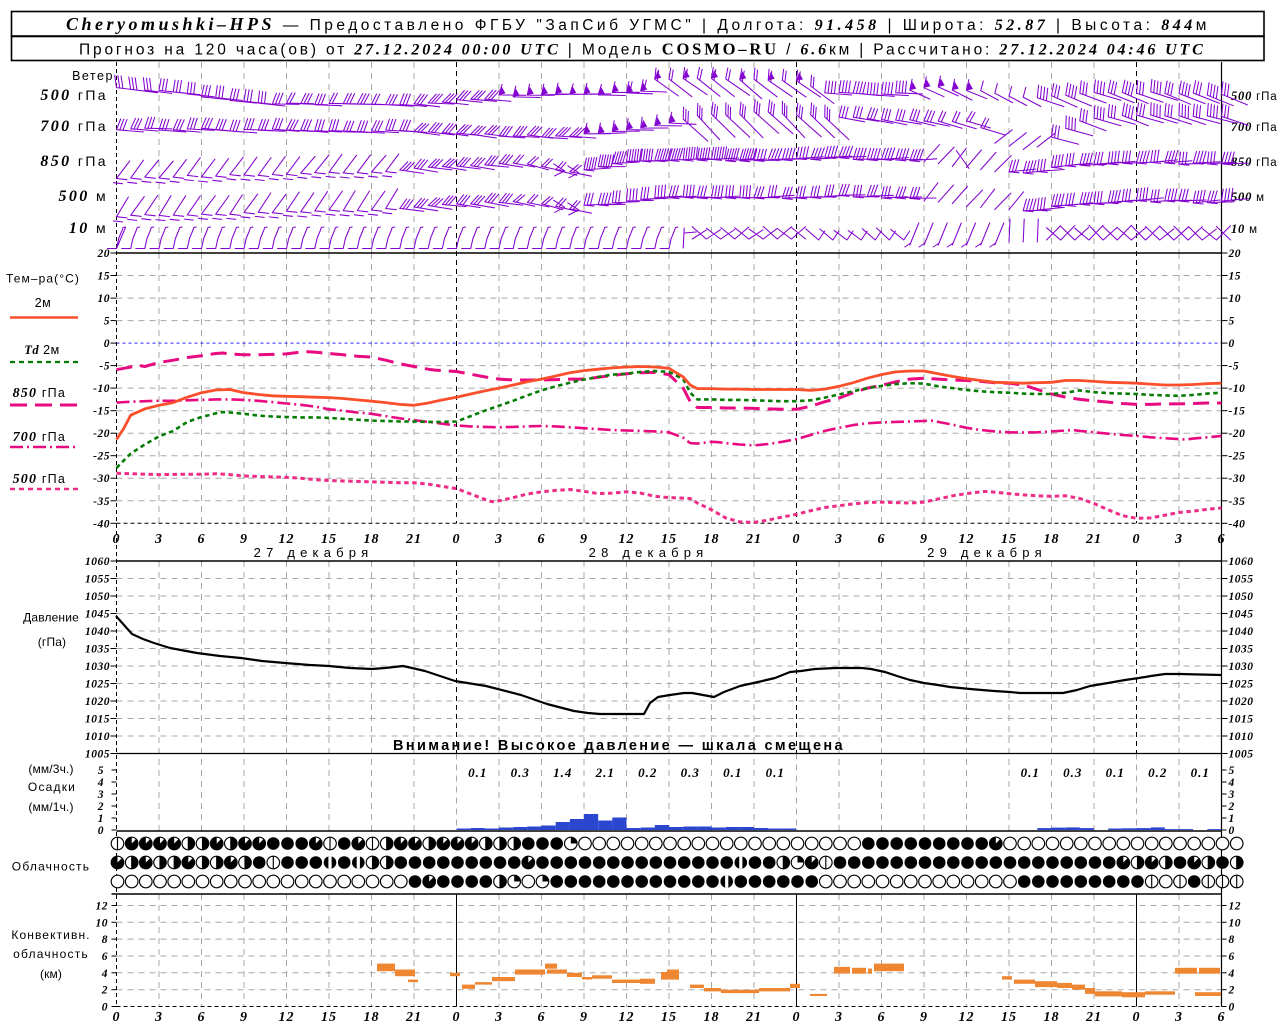 The width and height of the screenshot is (1280, 1024). What do you see at coordinates (41, 350) in the screenshot?
I see `svg-text: Td 2м` at bounding box center [41, 350].